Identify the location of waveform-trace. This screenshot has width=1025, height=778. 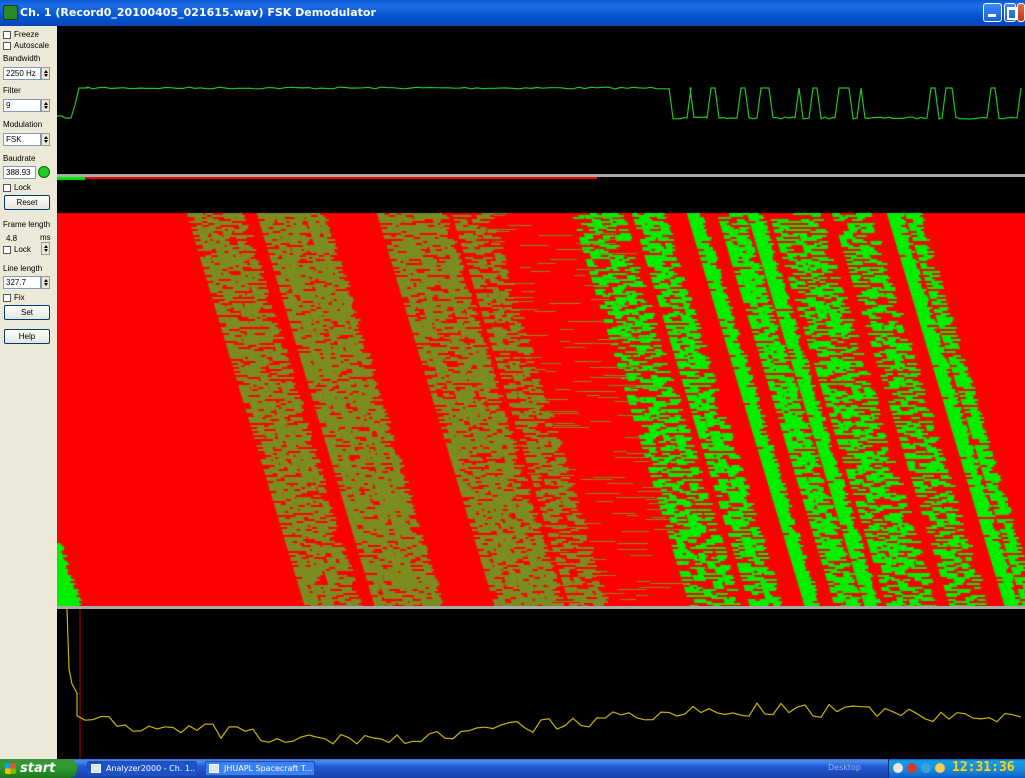
(539, 103).